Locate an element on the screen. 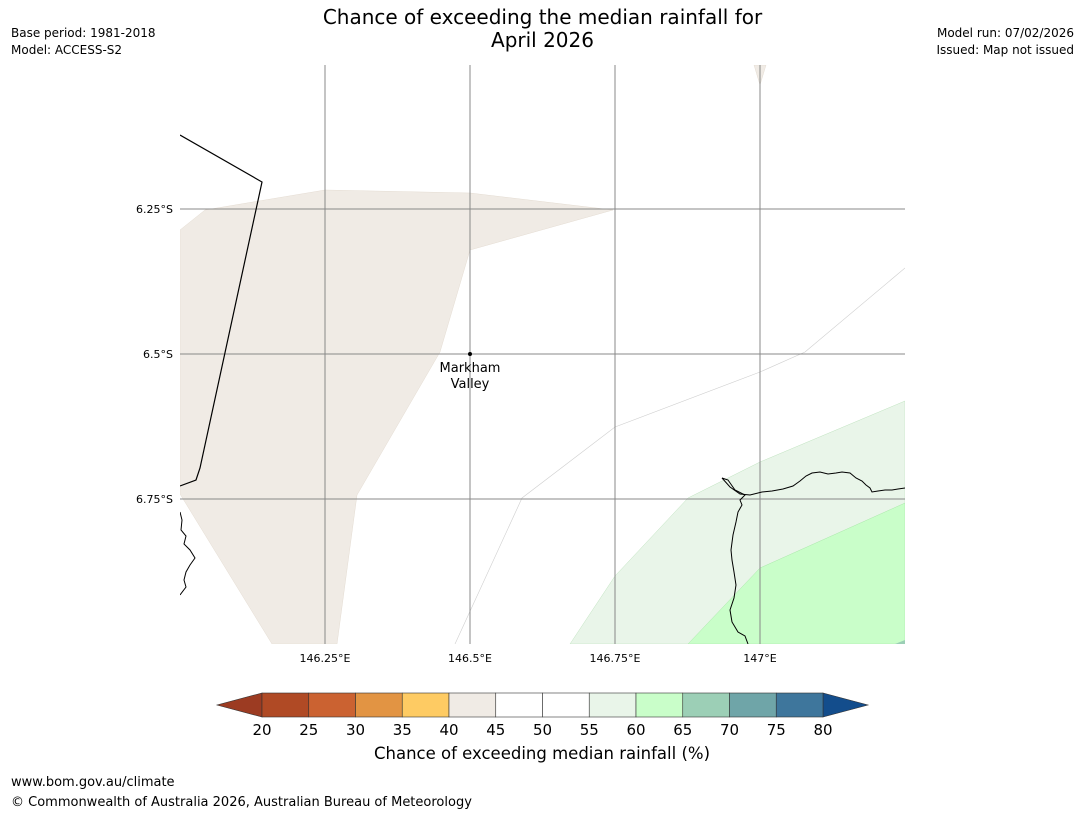  colorbar-tick-label: 60 is located at coordinates (635, 730).